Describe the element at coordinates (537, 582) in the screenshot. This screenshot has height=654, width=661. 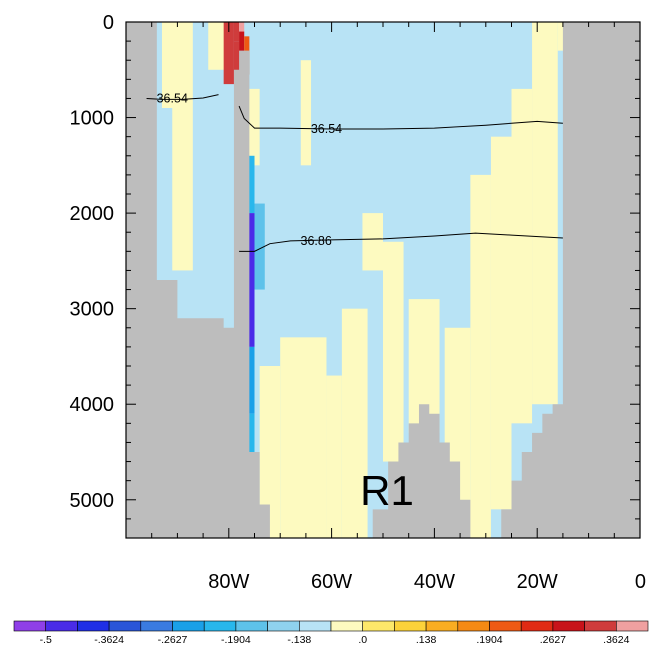
I see `x-tick-label-3: 20W` at that location.